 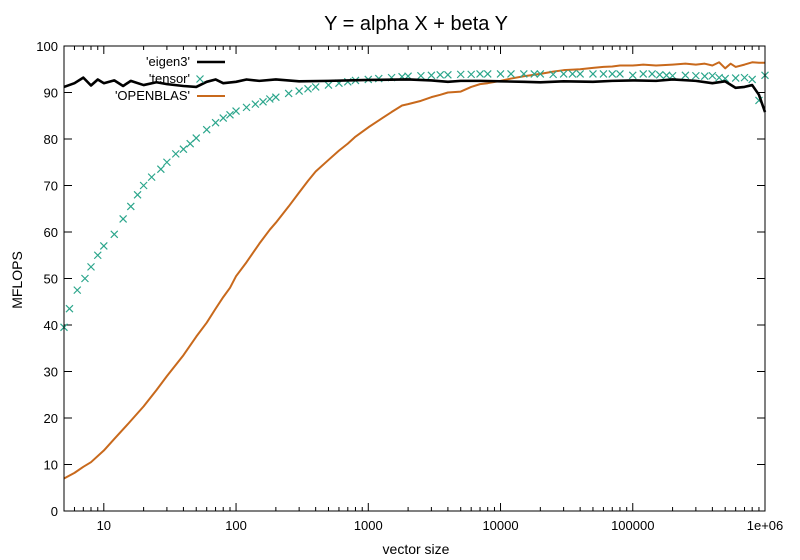 I want to click on y-tick-label: 100, so click(x=47, y=46).